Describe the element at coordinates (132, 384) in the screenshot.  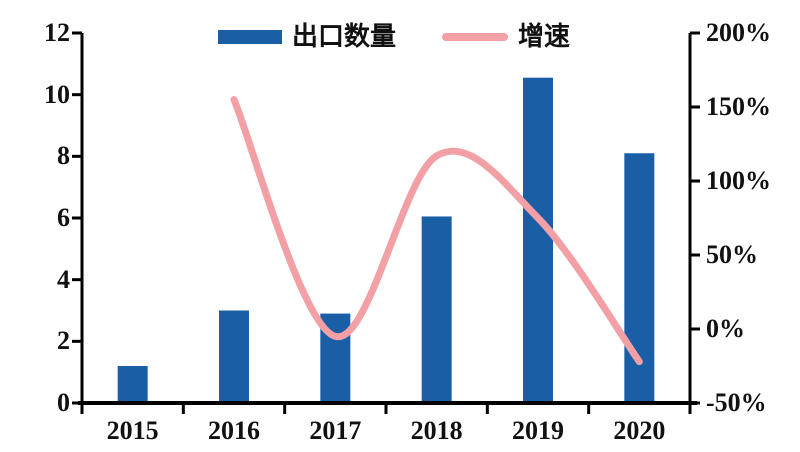
I see `bar-2015` at that location.